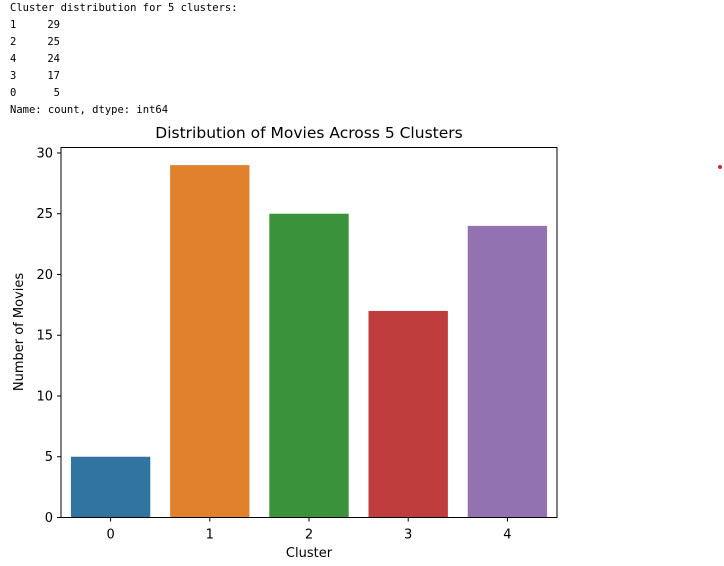  I want to click on console-header: Cluster distribution for 5 clusters:, so click(124, 8).